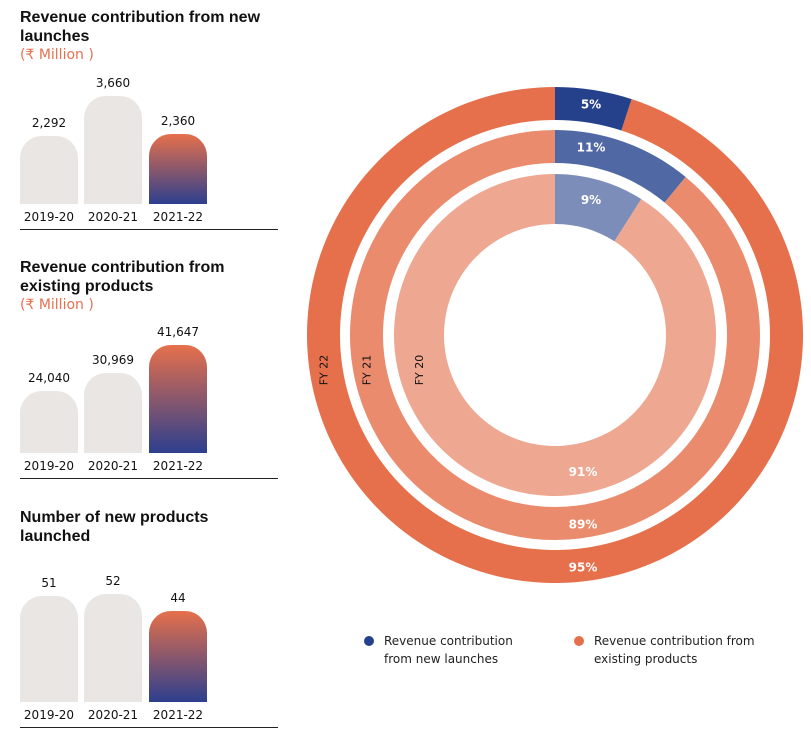 This screenshot has width=811, height=732. Describe the element at coordinates (448, 650) in the screenshot. I see `legend-label: Revenue contribution from new launches` at that location.